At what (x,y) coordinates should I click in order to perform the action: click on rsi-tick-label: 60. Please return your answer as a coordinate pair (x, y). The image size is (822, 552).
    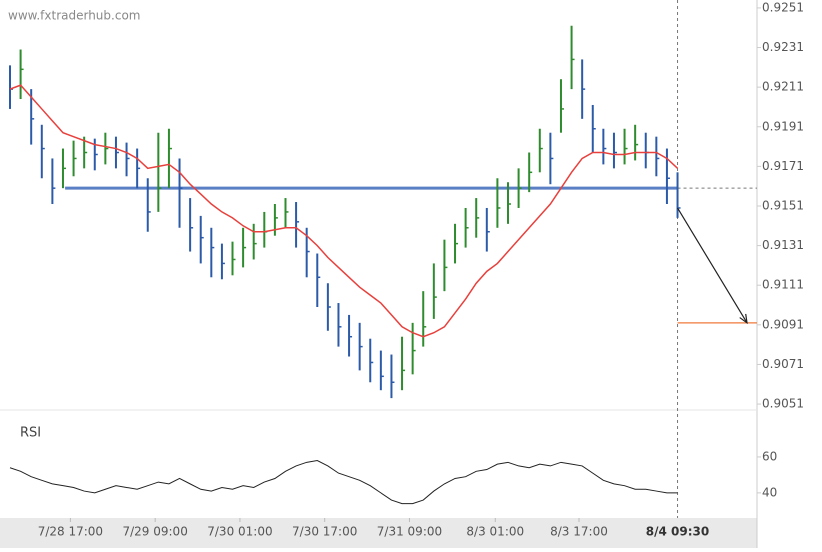
    Looking at the image, I should click on (769, 456).